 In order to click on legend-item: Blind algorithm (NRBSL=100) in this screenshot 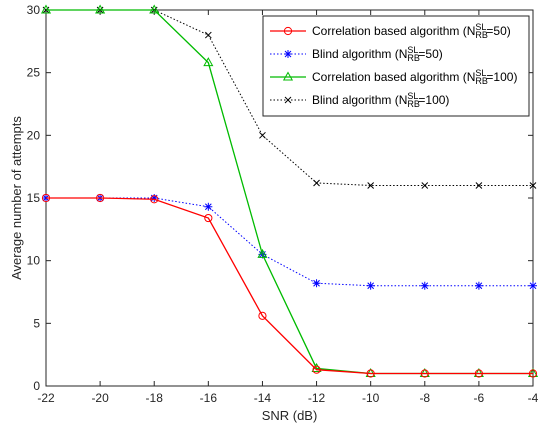, I will do `click(359, 100)`.